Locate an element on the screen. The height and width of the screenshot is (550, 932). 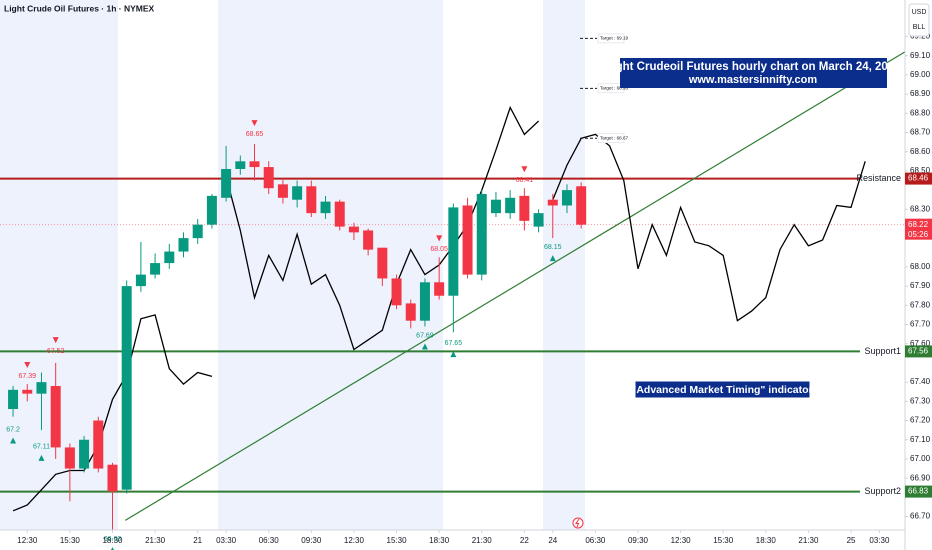
y-tick-label: 67.90 is located at coordinates (920, 285).